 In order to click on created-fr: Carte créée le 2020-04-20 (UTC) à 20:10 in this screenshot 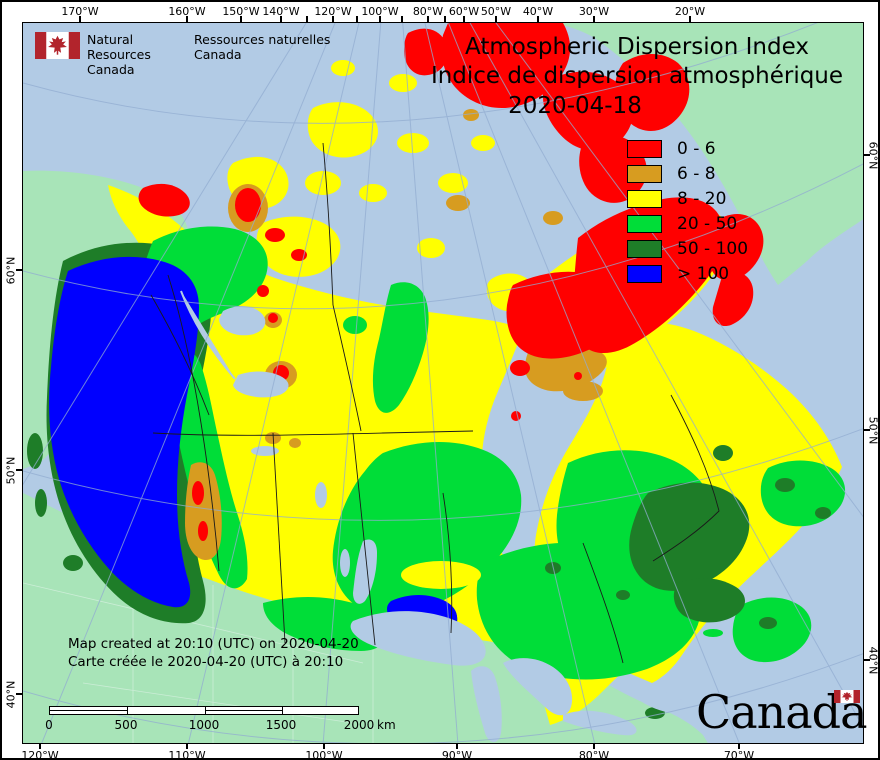, I will do `click(206, 662)`.